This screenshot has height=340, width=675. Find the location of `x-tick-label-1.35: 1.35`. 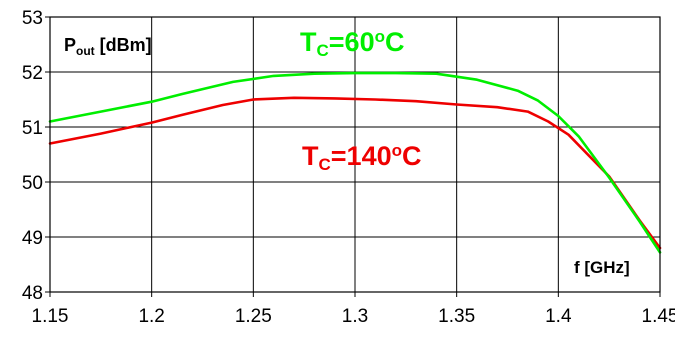

x-tick-label-1.35: 1.35 is located at coordinates (456, 316).